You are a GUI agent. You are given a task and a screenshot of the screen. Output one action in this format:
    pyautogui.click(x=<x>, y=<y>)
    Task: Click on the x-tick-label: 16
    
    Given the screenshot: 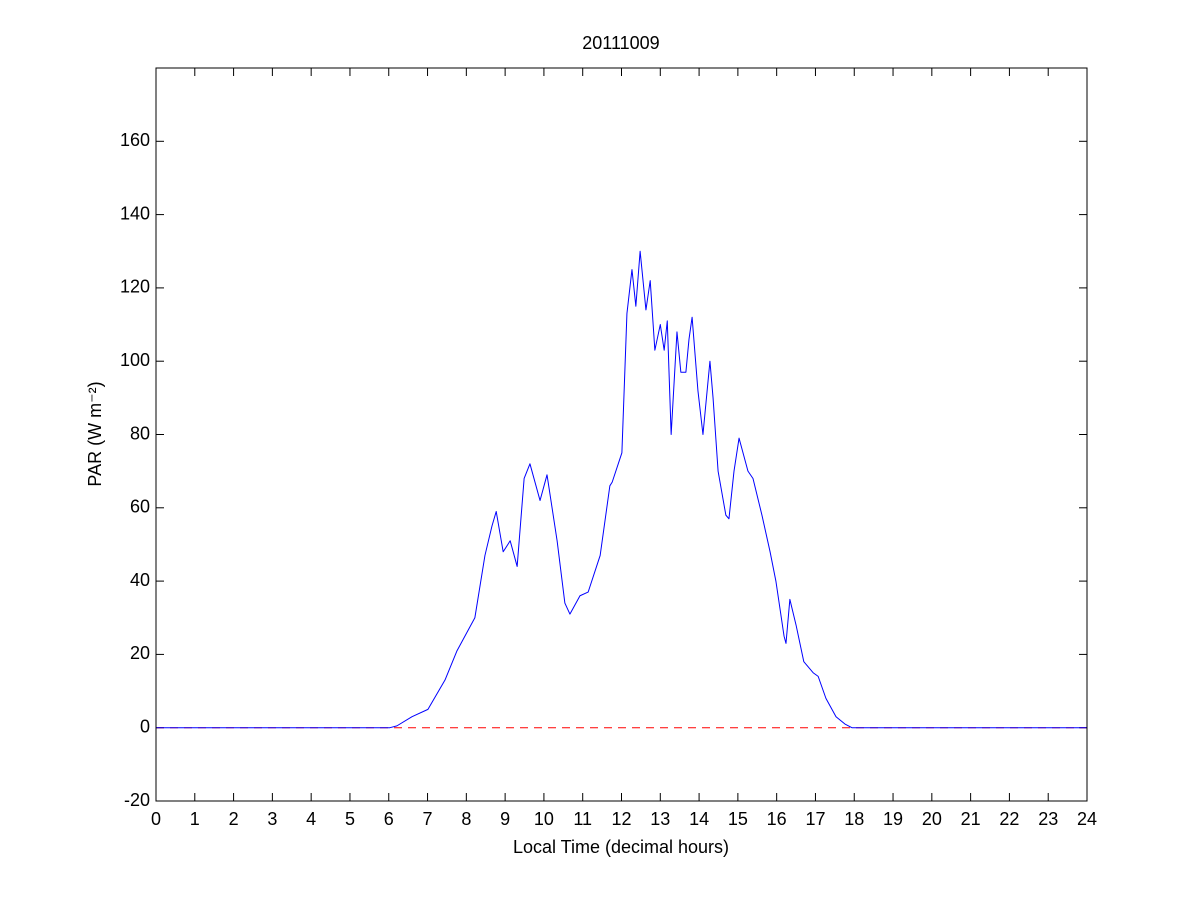 What is the action you would take?
    pyautogui.click(x=777, y=819)
    